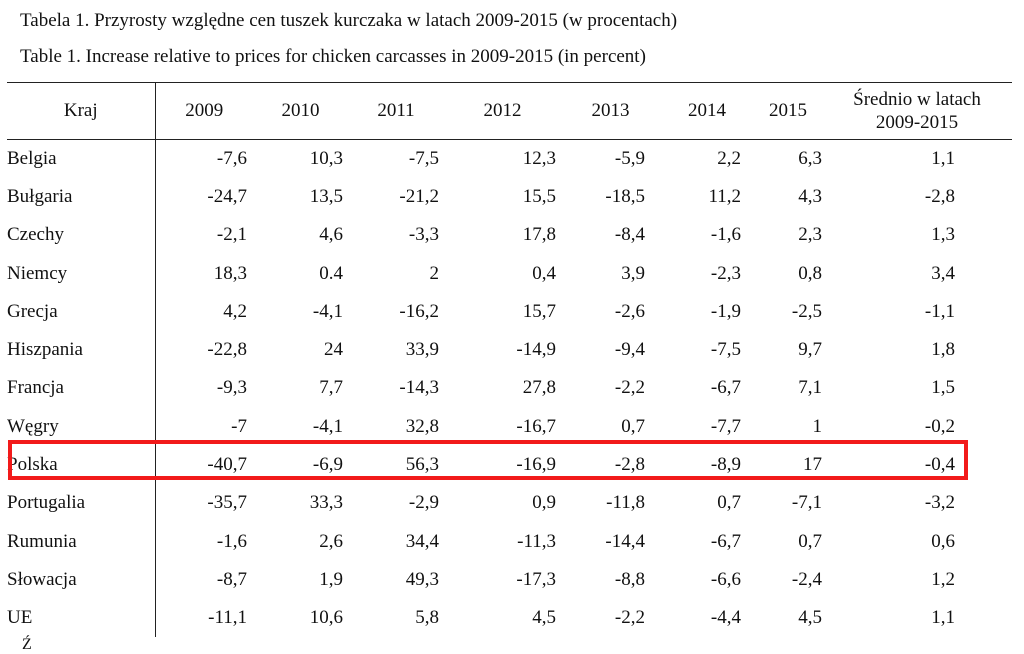 The width and height of the screenshot is (1024, 654). I want to click on value-cell: -2,3, so click(725, 273).